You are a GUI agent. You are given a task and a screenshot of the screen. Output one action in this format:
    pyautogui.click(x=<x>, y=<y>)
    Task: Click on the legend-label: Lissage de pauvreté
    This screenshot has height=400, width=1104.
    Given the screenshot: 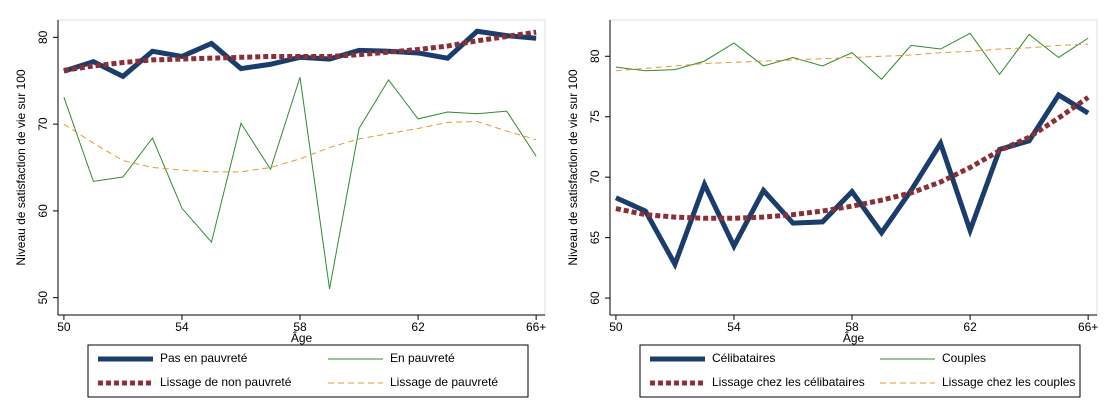 What is the action you would take?
    pyautogui.click(x=444, y=382)
    